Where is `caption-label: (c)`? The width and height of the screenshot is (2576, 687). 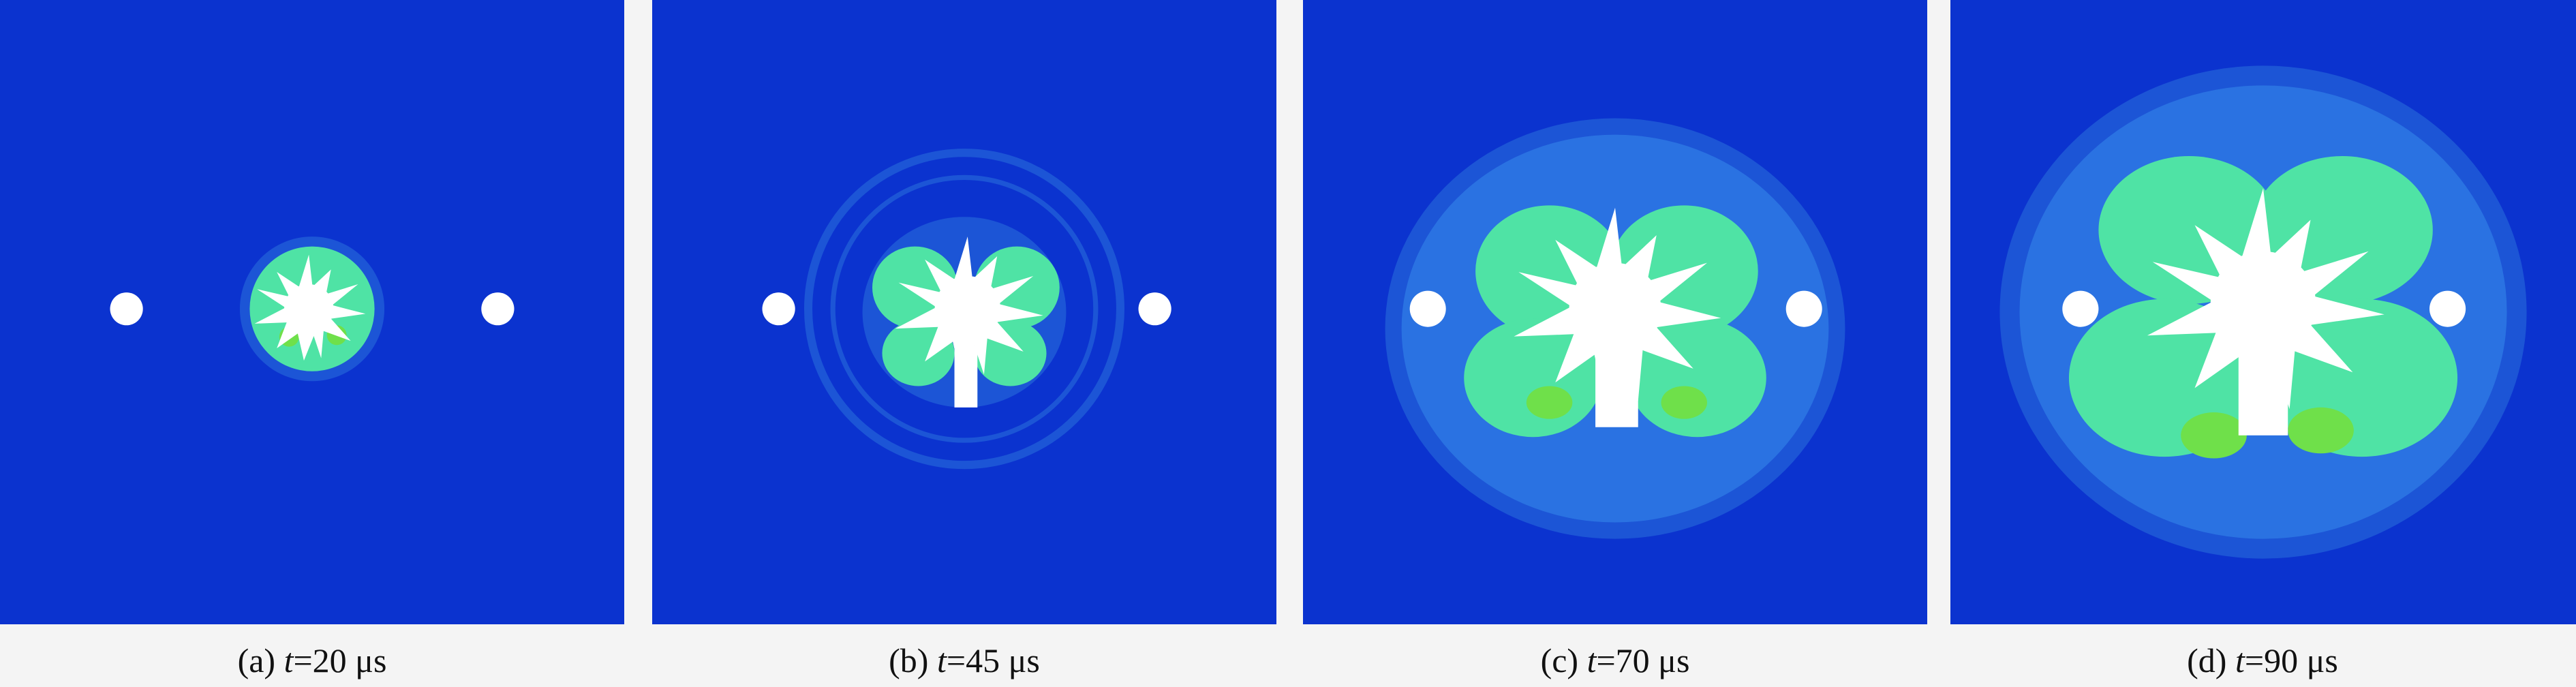
caption-label: (c) is located at coordinates (1563, 661).